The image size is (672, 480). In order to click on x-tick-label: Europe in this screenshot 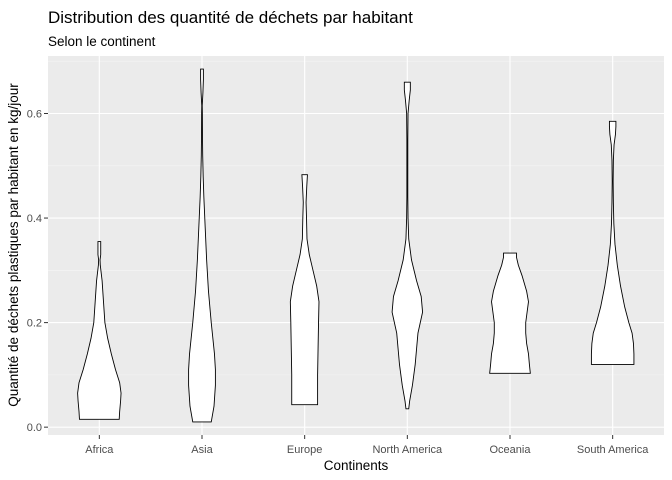, I will do `click(304, 450)`.